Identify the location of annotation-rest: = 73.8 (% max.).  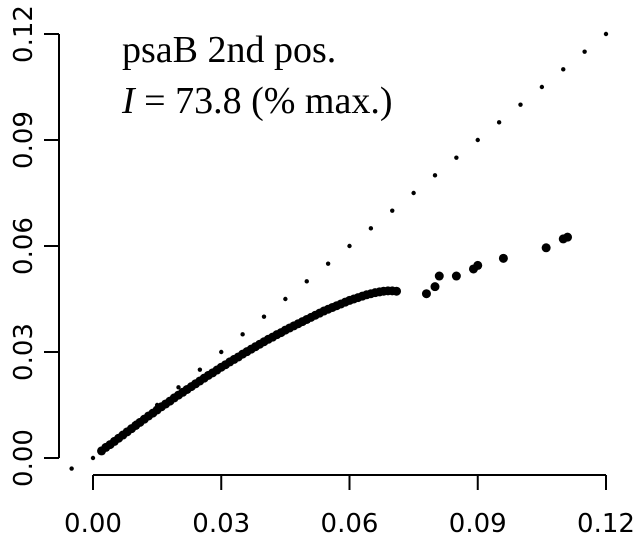
(264, 101).